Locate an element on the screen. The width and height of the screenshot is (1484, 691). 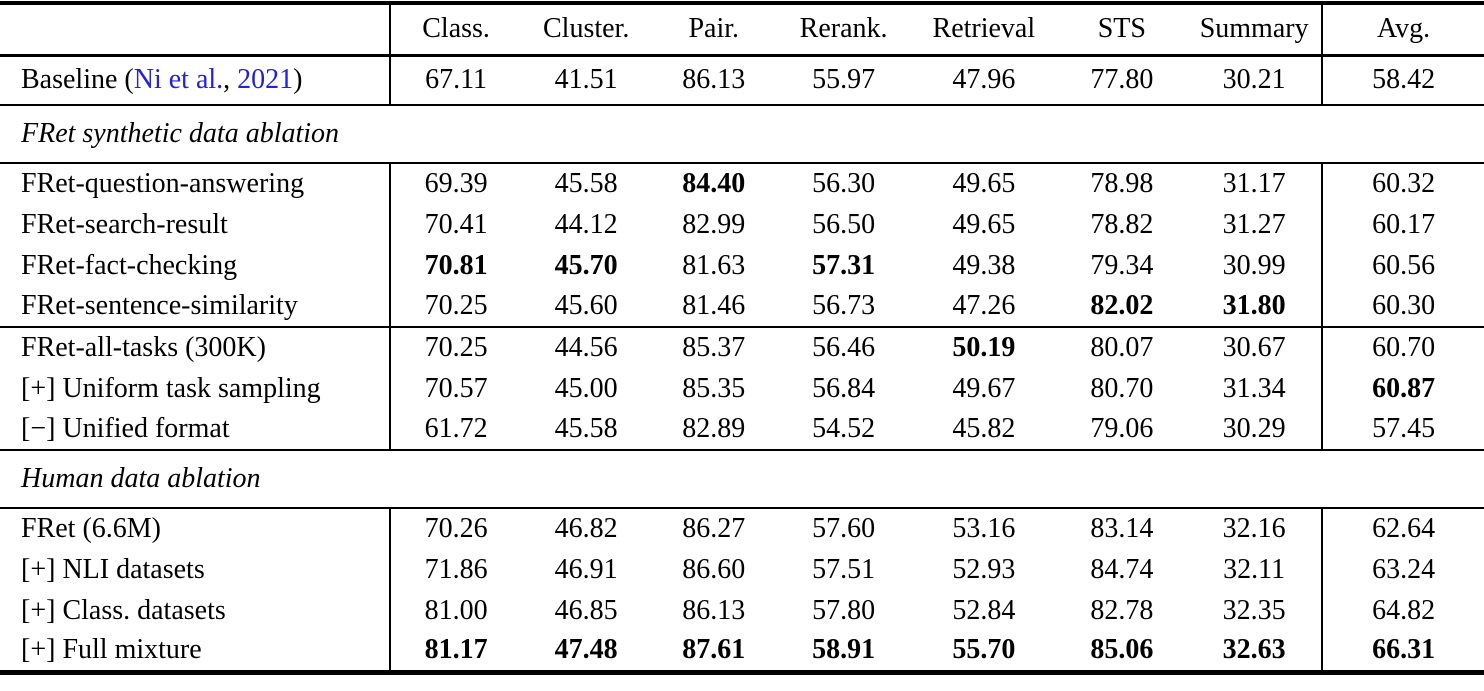
value-cell: 81.17 is located at coordinates (455, 651).